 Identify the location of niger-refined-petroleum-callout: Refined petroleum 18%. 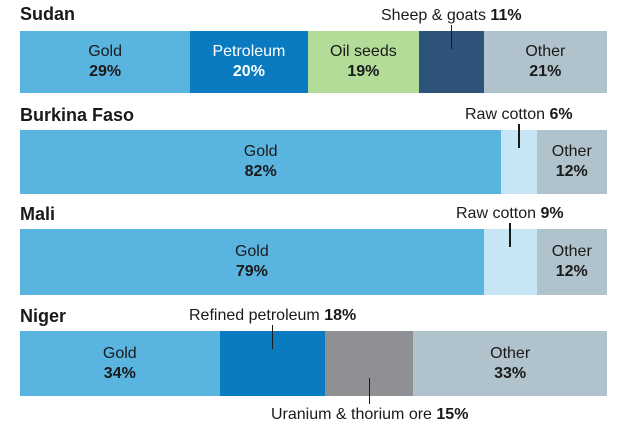
(272, 316).